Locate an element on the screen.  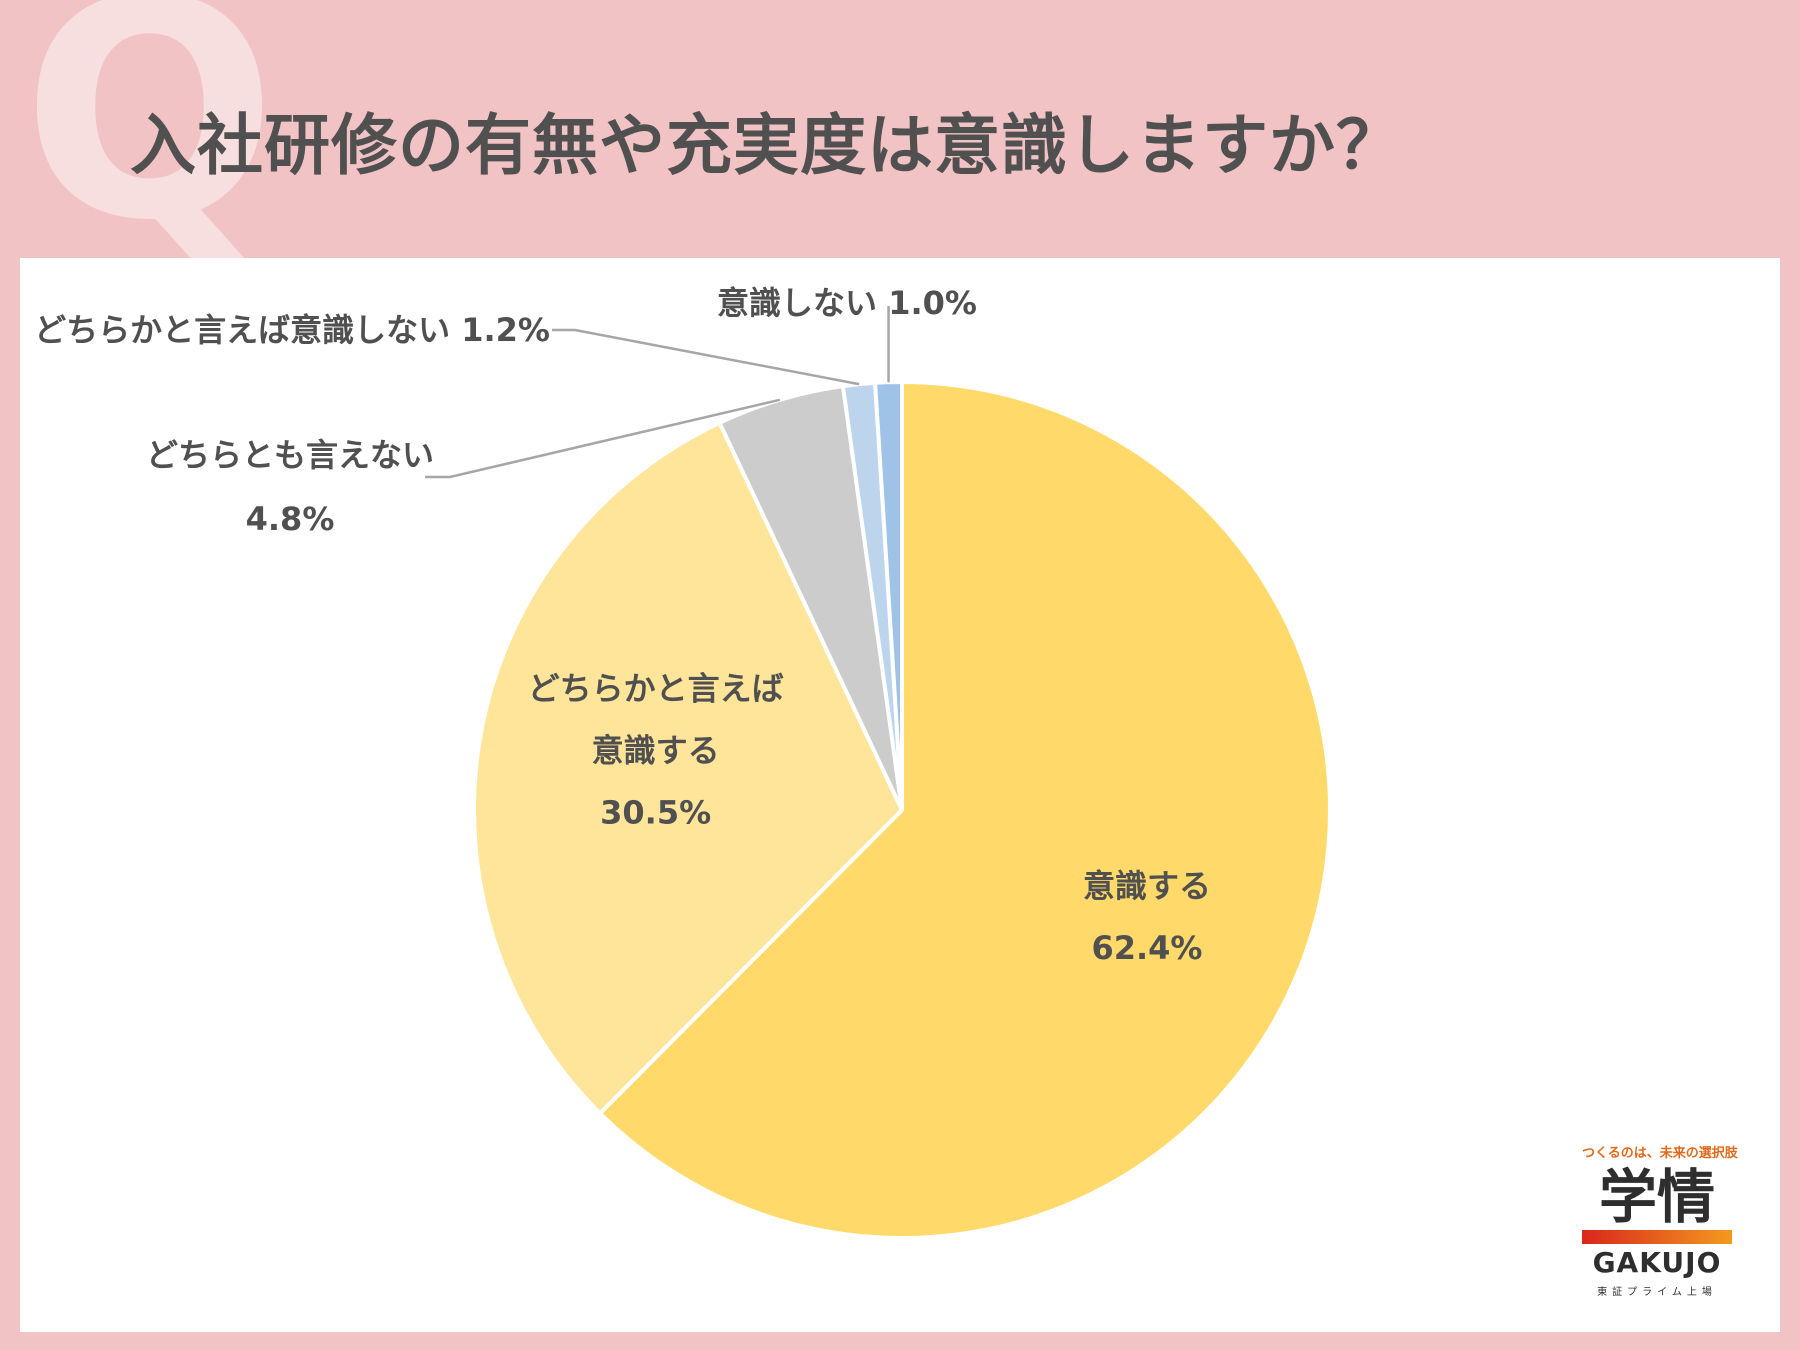
logo-listing: 東証プライム上場 is located at coordinates (1657, 1292).